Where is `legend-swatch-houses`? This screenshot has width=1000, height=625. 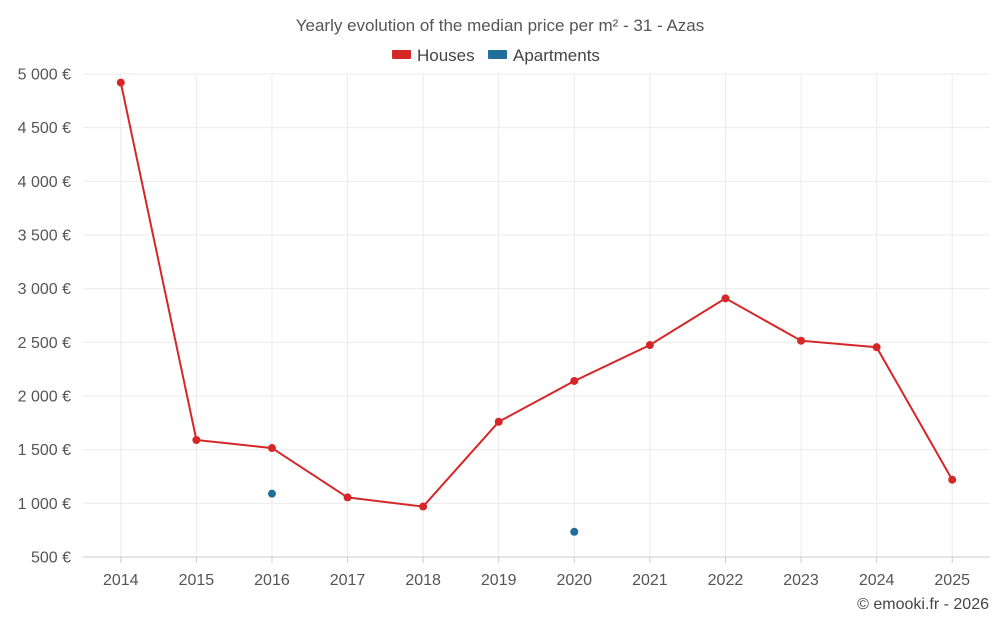
legend-swatch-houses is located at coordinates (401, 54).